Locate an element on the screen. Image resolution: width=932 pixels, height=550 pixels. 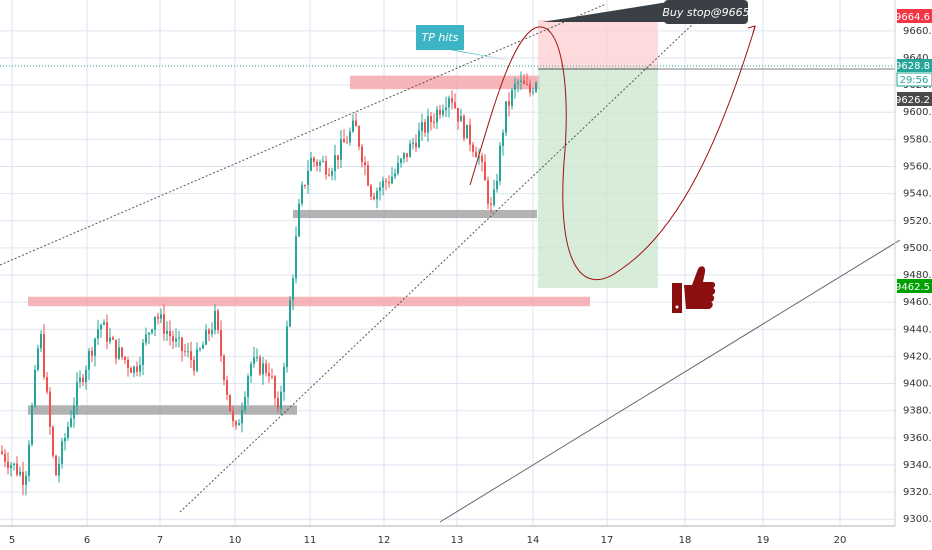
buy-stop-callout: Buy stop@9665 is located at coordinates (646, 12).